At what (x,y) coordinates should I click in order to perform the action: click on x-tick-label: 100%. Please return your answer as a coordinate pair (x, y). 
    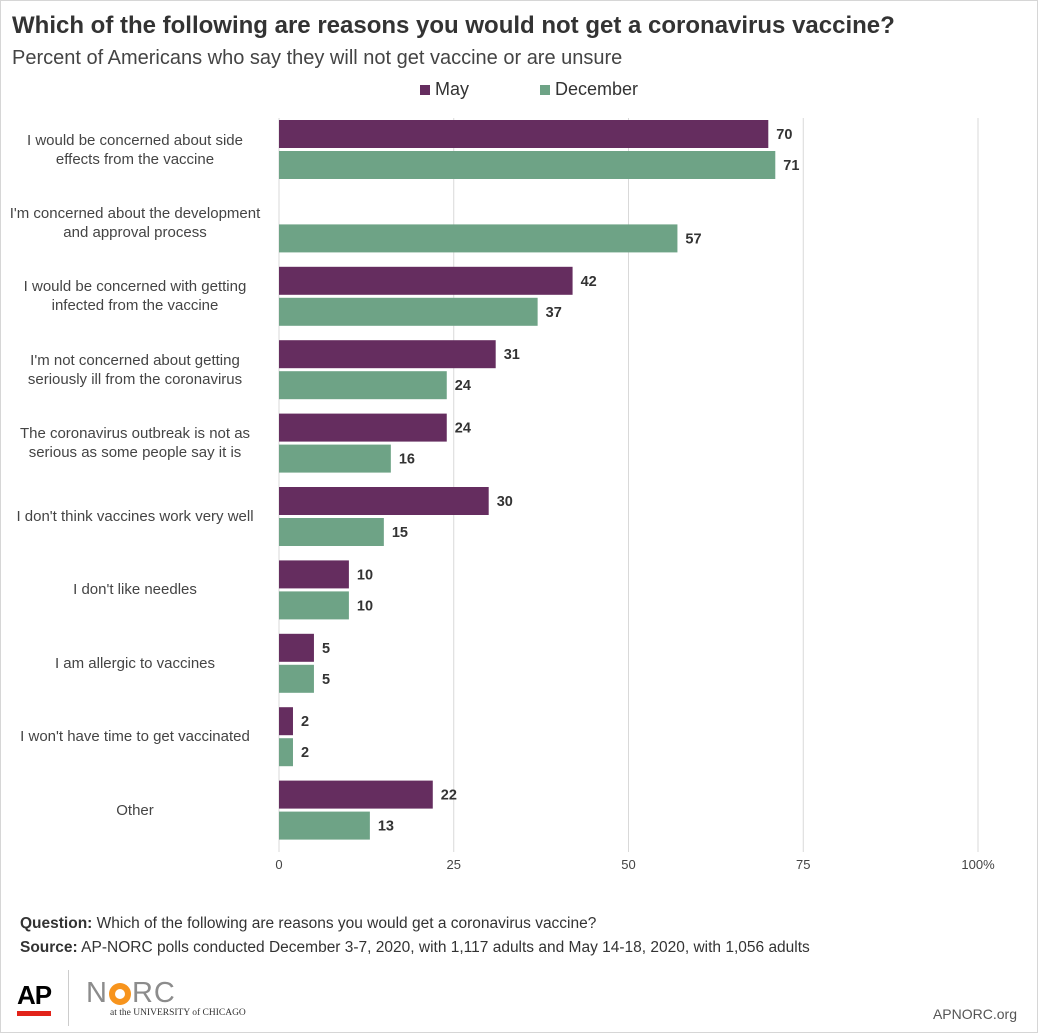
    Looking at the image, I should click on (978, 864).